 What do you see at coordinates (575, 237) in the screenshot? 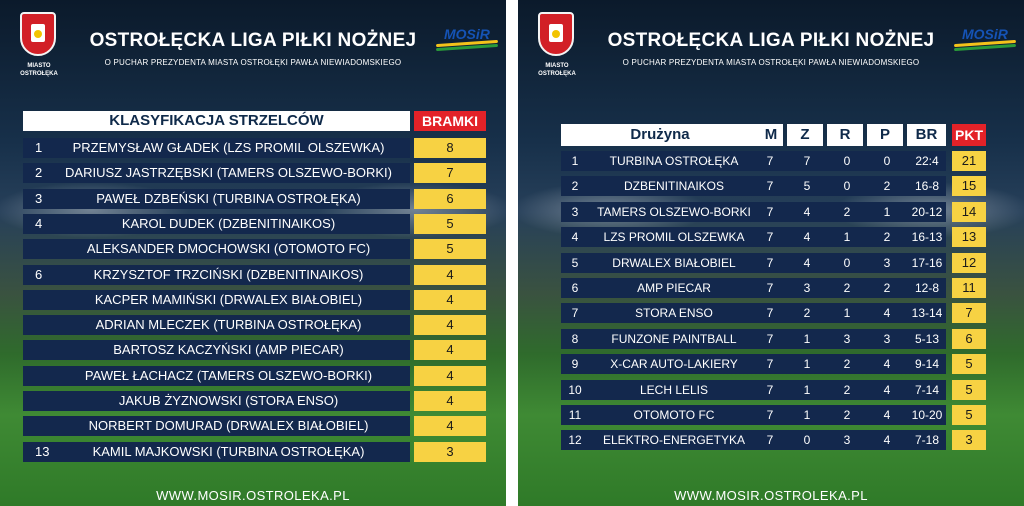
I see `cell-pos: 4` at bounding box center [575, 237].